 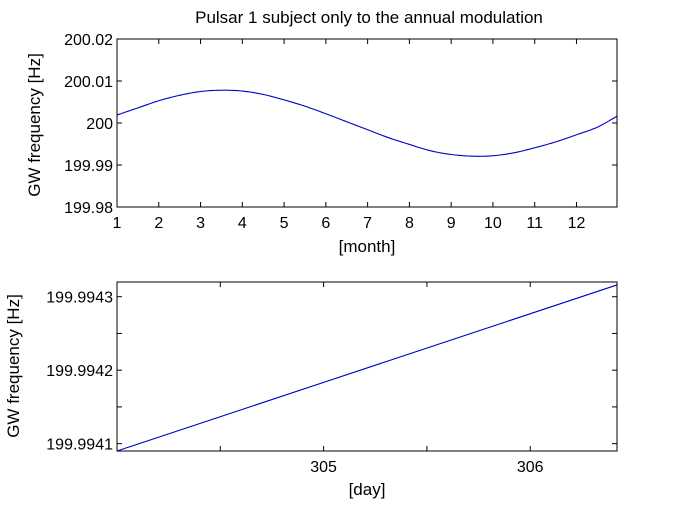 What do you see at coordinates (534, 223) in the screenshot?
I see `top-plot-x-tick-label: 11` at bounding box center [534, 223].